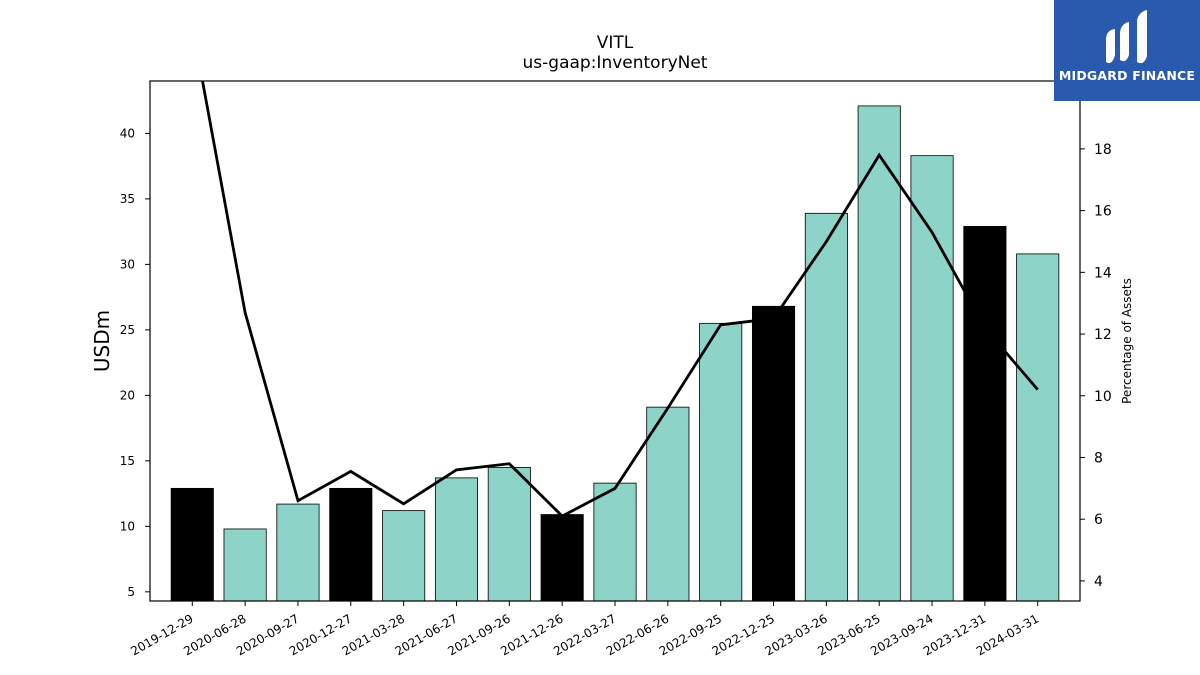 This screenshot has width=1200, height=675. What do you see at coordinates (127, 461) in the screenshot?
I see `y-tick-label: 15` at bounding box center [127, 461].